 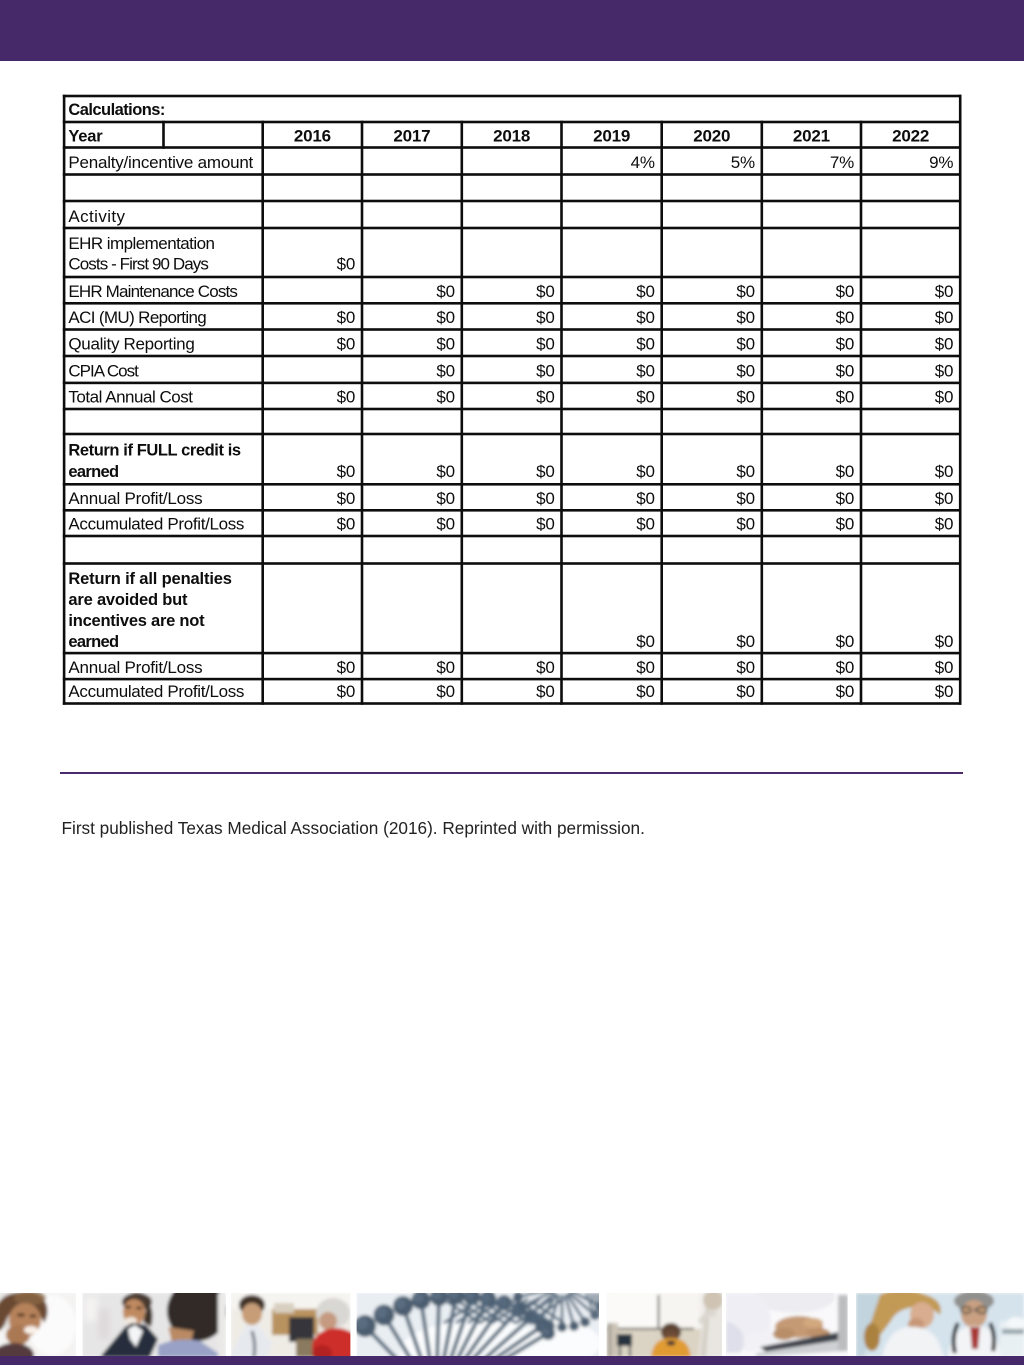 What do you see at coordinates (137, 317) in the screenshot?
I see `svg-text: ACI (MU) Reporting` at bounding box center [137, 317].